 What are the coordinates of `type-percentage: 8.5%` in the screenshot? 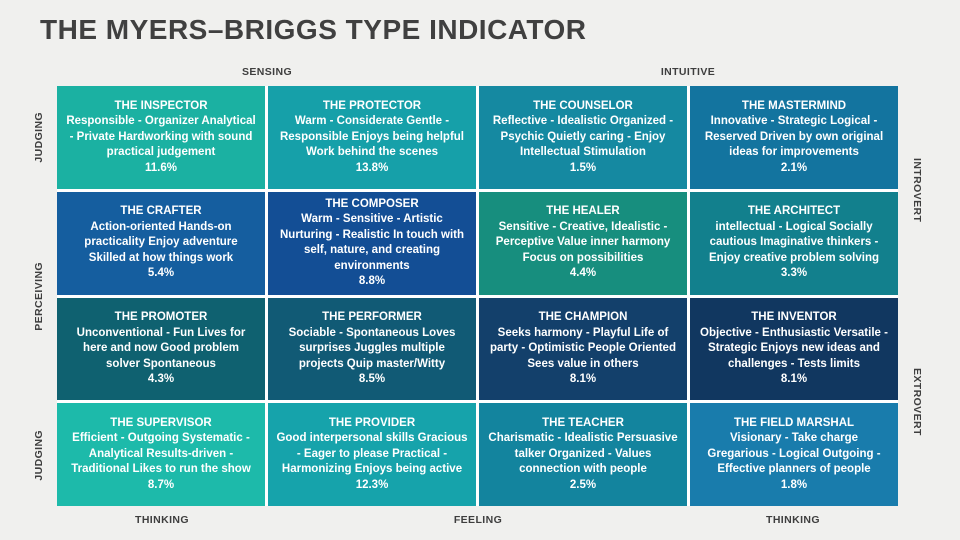 It's located at (372, 379).